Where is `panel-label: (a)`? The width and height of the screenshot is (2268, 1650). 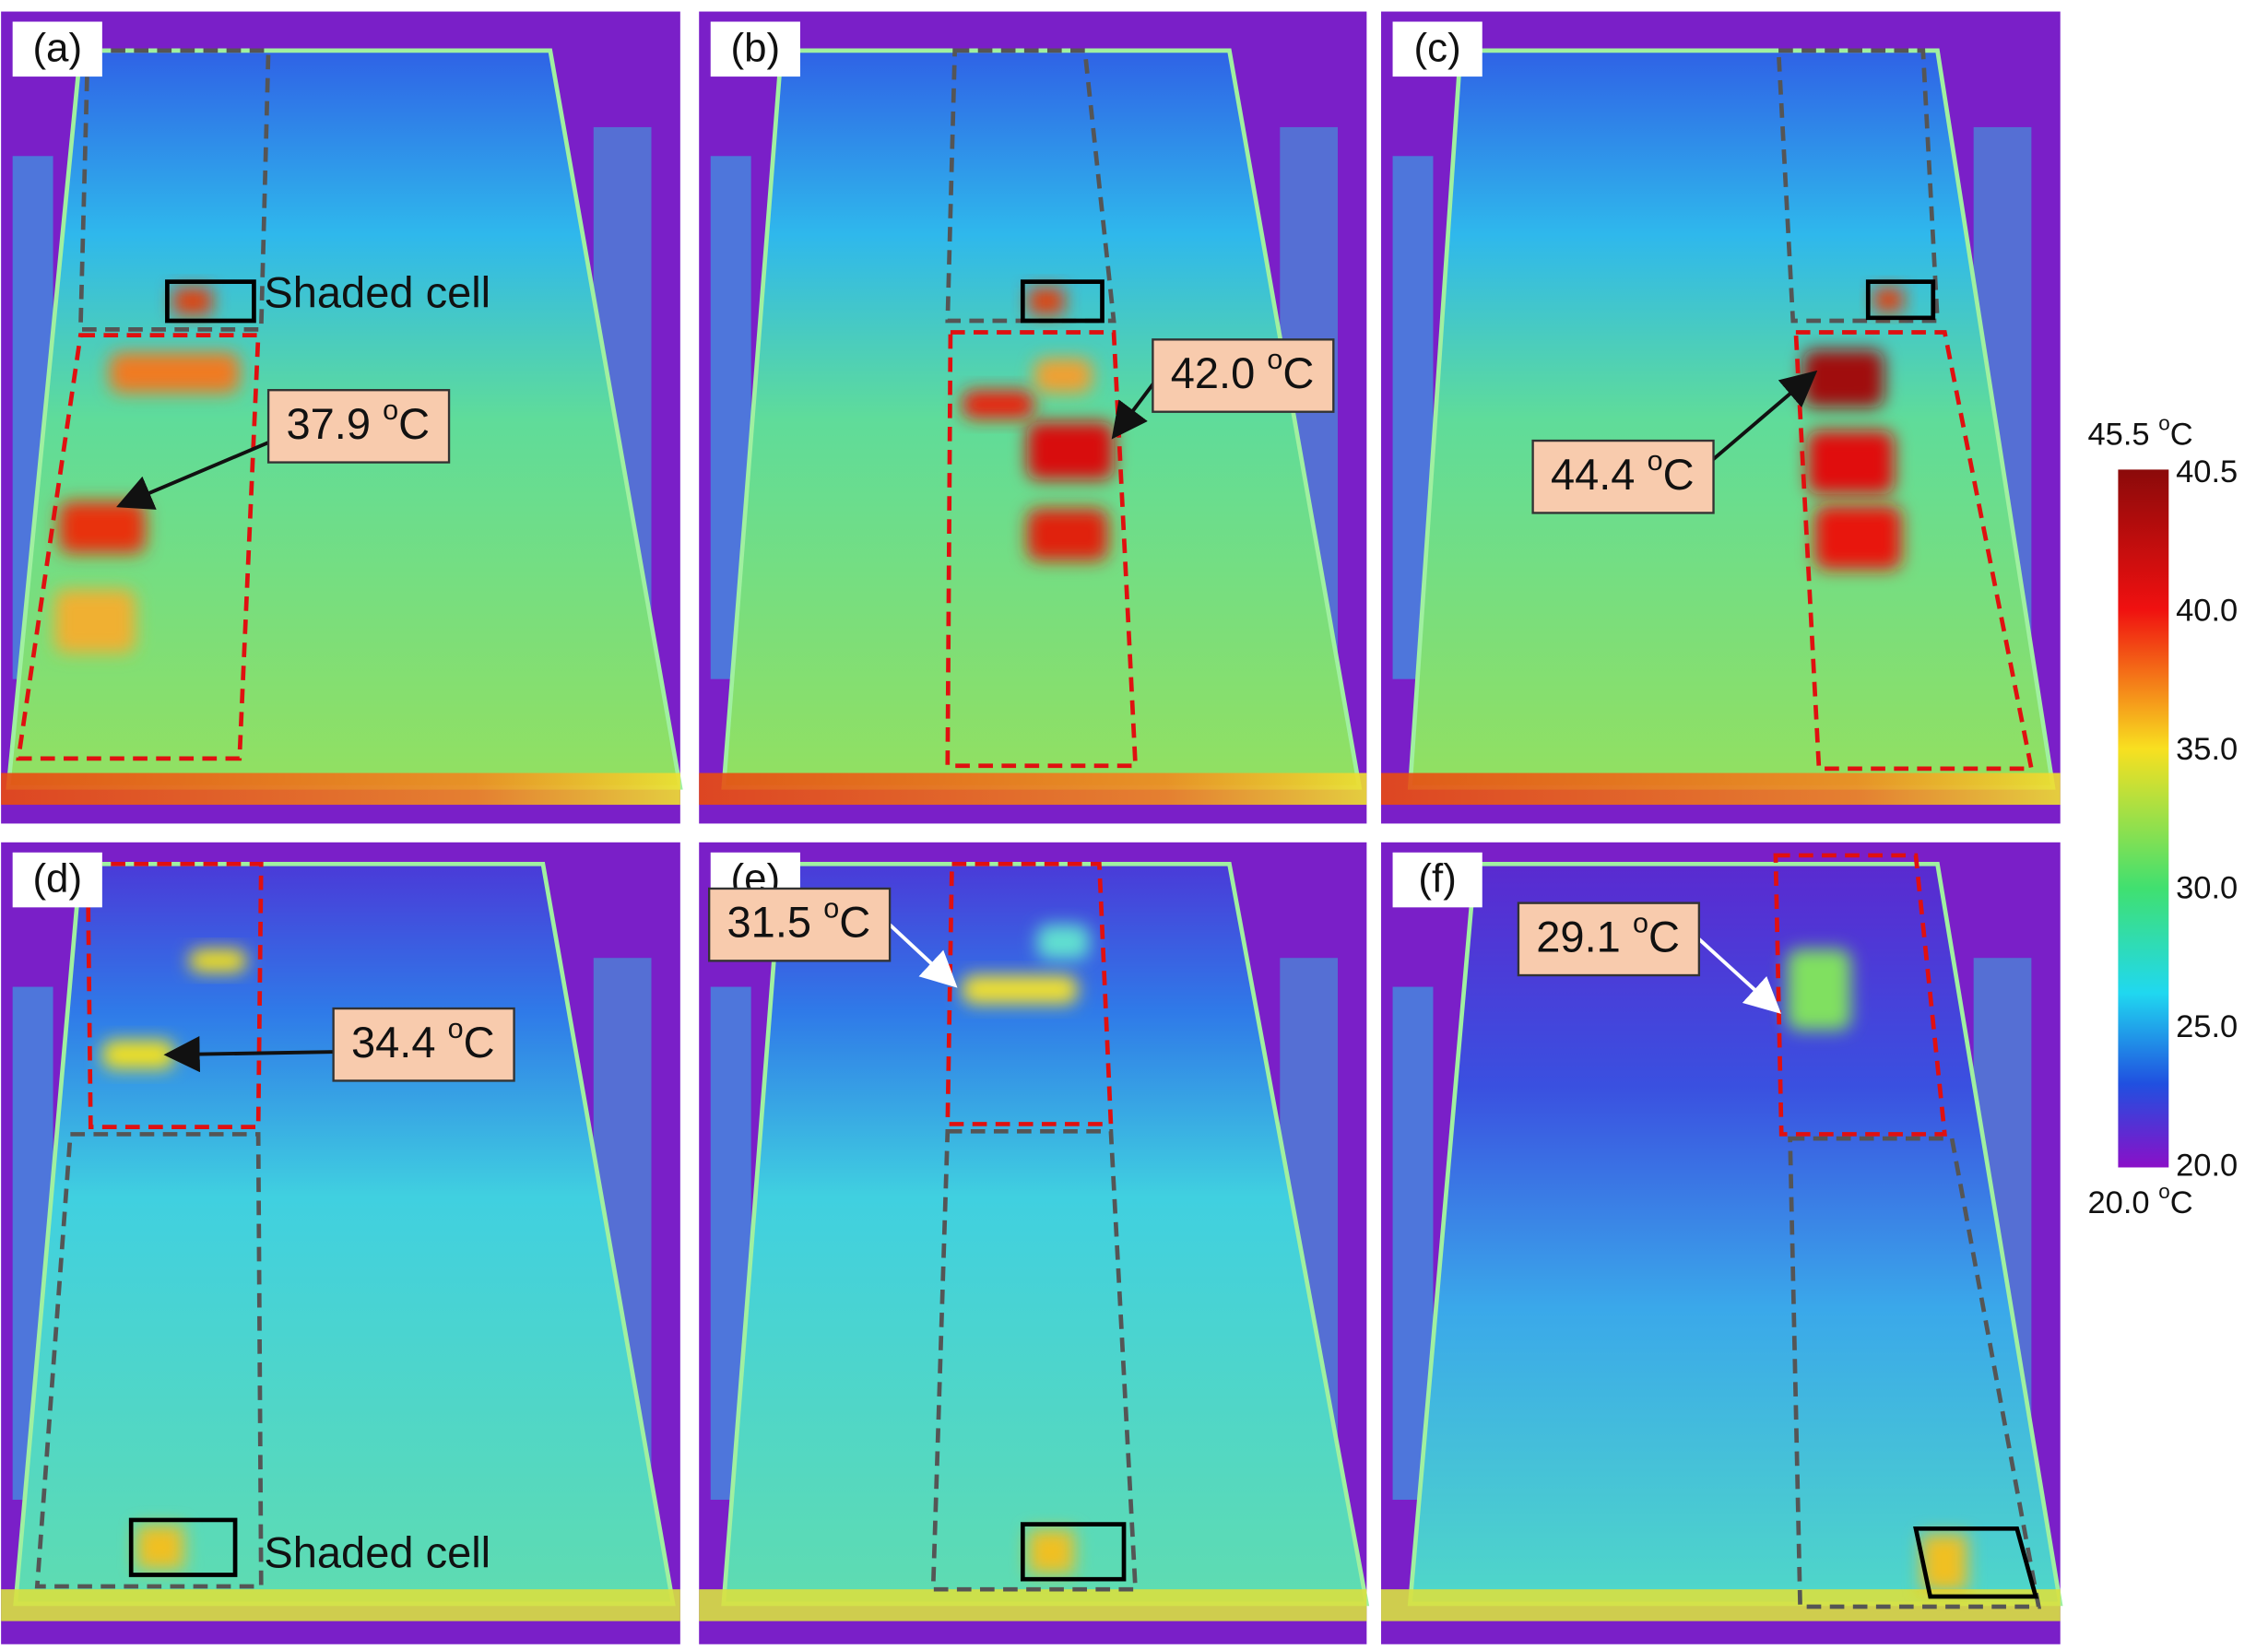
panel-label: (a) is located at coordinates (57, 48).